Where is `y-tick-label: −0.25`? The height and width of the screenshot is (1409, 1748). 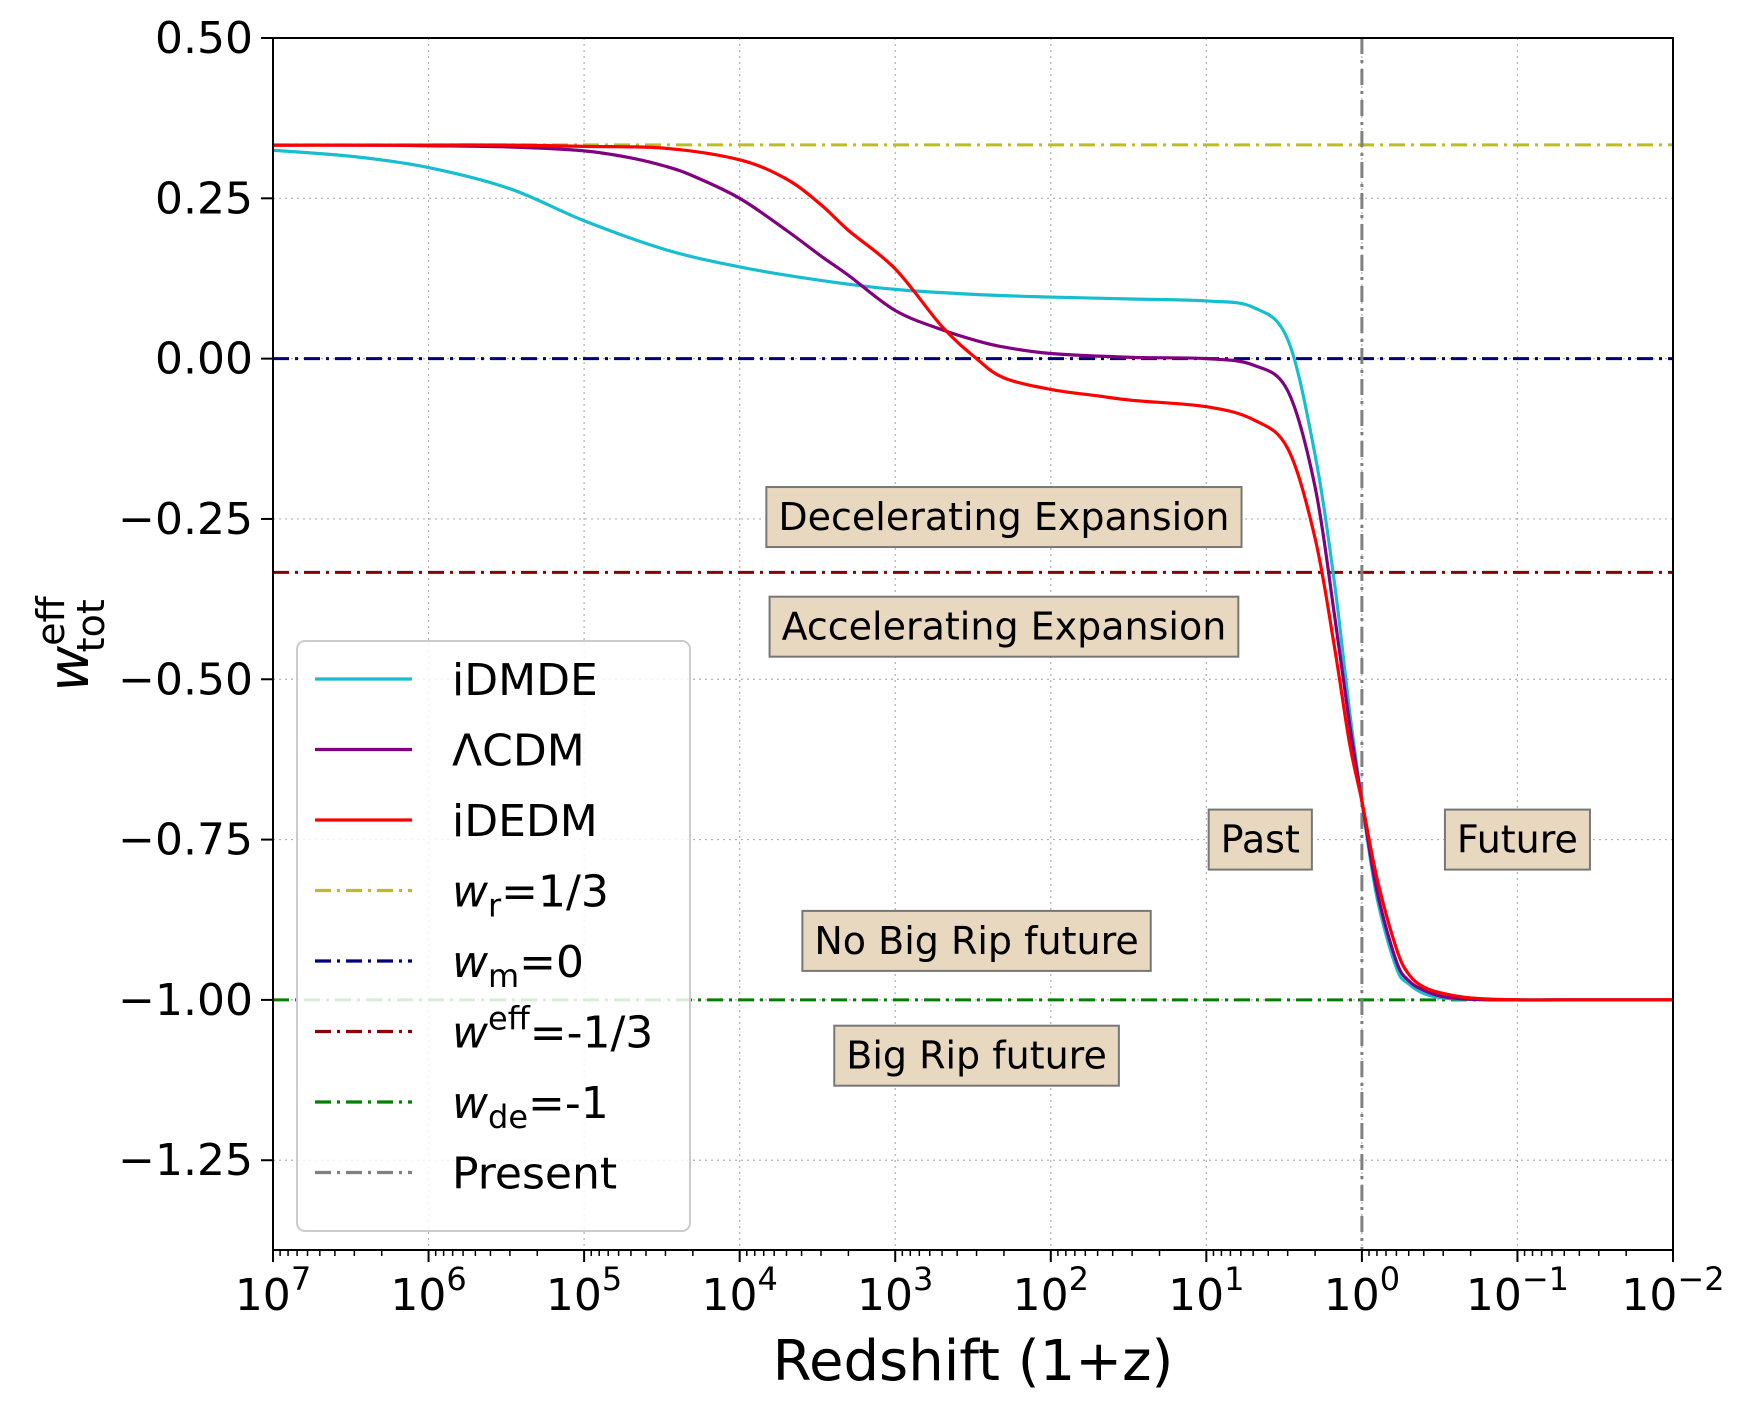 y-tick-label: −0.25 is located at coordinates (185, 519).